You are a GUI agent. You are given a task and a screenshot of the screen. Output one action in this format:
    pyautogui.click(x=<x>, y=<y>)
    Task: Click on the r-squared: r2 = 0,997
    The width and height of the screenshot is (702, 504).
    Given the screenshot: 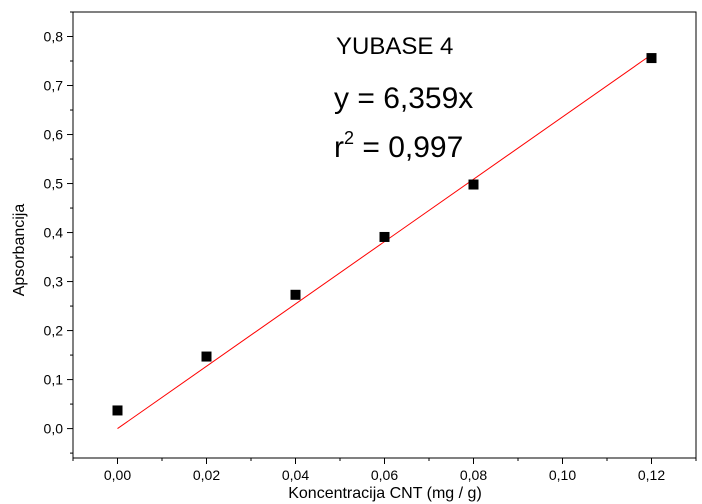 What is the action you would take?
    pyautogui.click(x=398, y=146)
    